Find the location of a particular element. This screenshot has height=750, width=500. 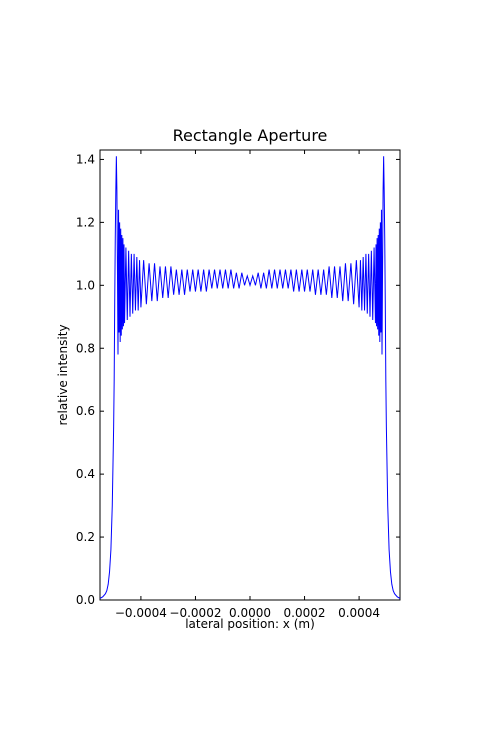

y-axis-label: relative intensity is located at coordinates (63, 374).